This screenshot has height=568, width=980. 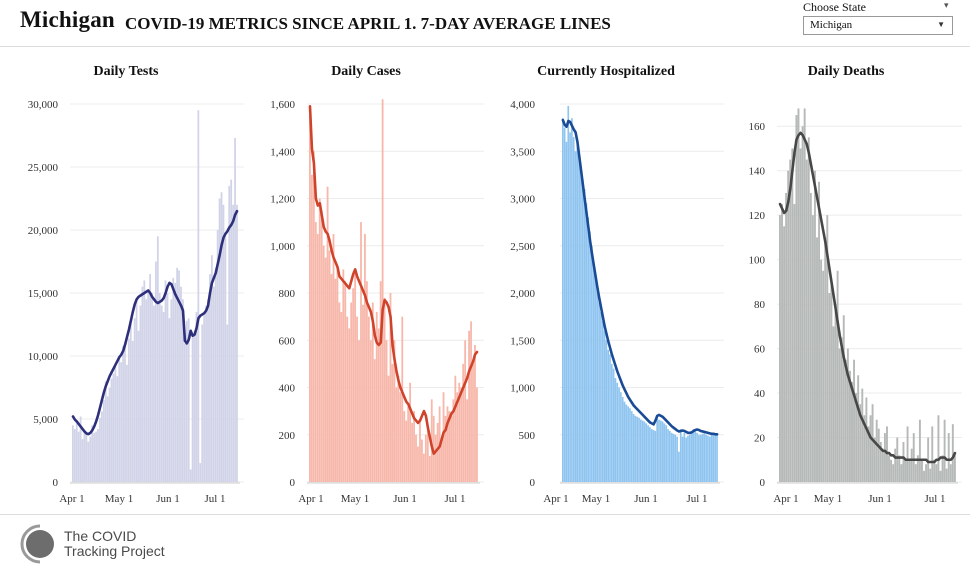 I want to click on daily-deaths-y-tick-label: 100, so click(x=757, y=261).